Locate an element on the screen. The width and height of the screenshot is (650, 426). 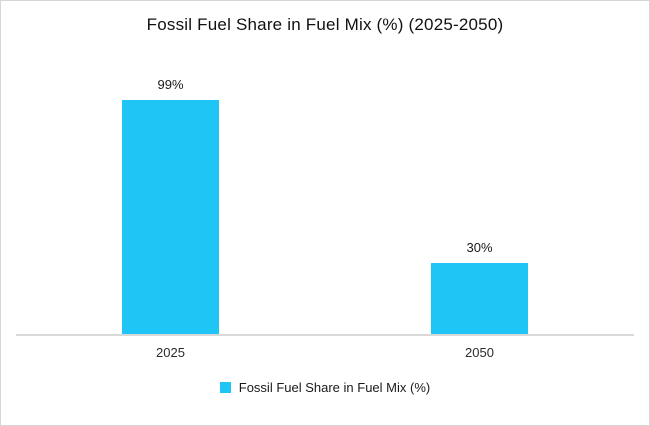
x-axis-labels: 2025 2050 is located at coordinates (325, 348).